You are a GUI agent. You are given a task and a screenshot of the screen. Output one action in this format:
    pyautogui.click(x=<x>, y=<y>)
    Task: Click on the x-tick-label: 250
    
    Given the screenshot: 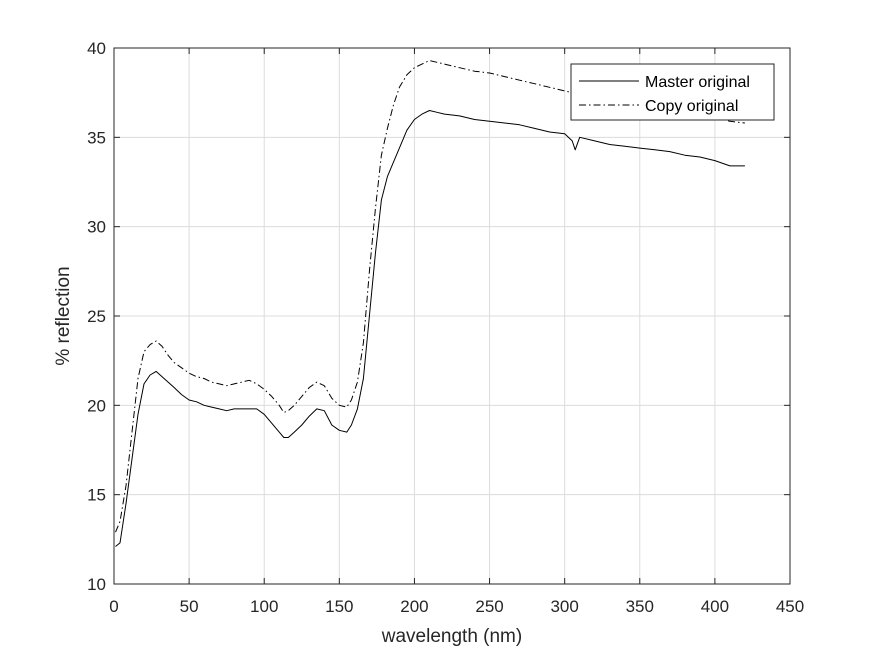 What is the action you would take?
    pyautogui.click(x=489, y=606)
    